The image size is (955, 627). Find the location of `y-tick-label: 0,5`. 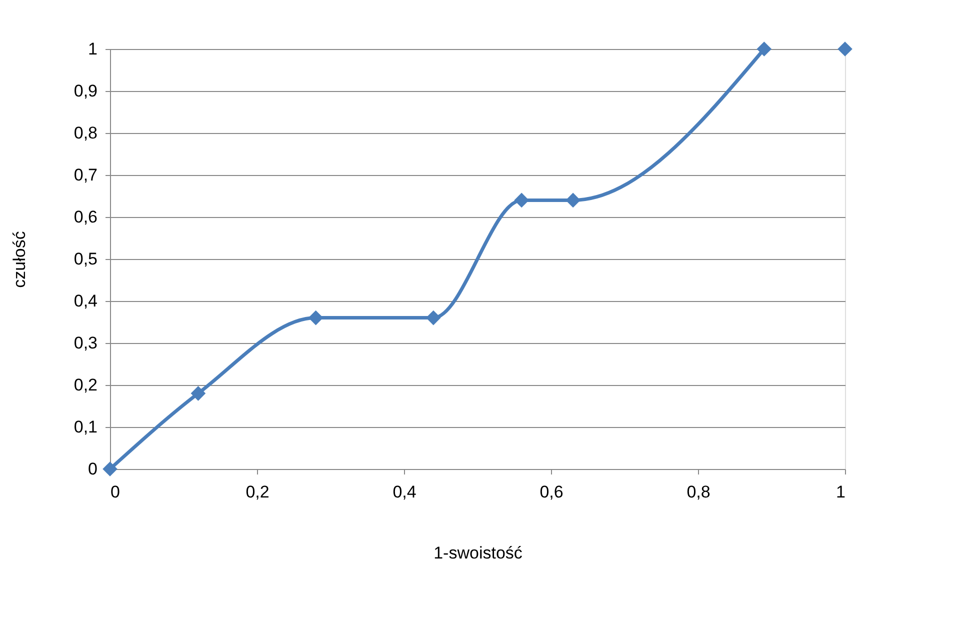

y-tick-label: 0,5 is located at coordinates (86, 259).